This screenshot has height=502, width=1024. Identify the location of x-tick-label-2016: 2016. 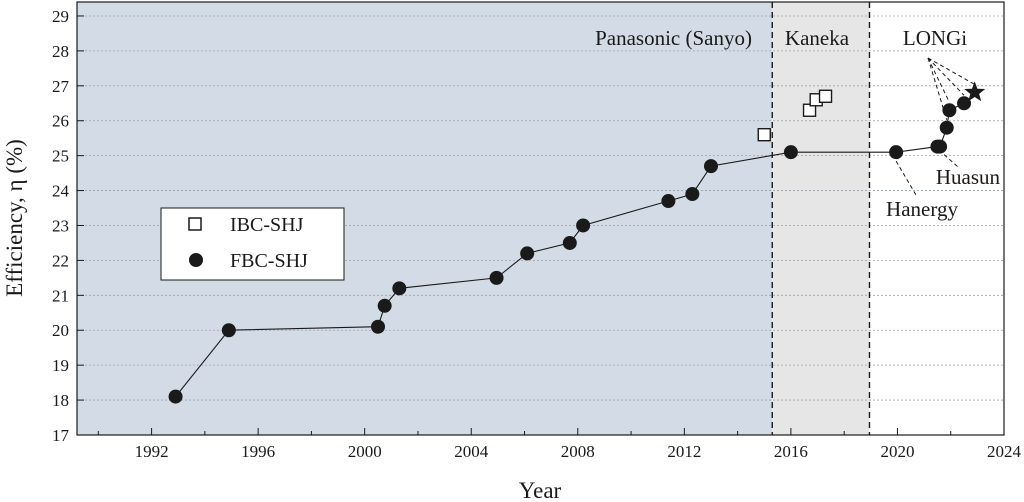
(791, 451).